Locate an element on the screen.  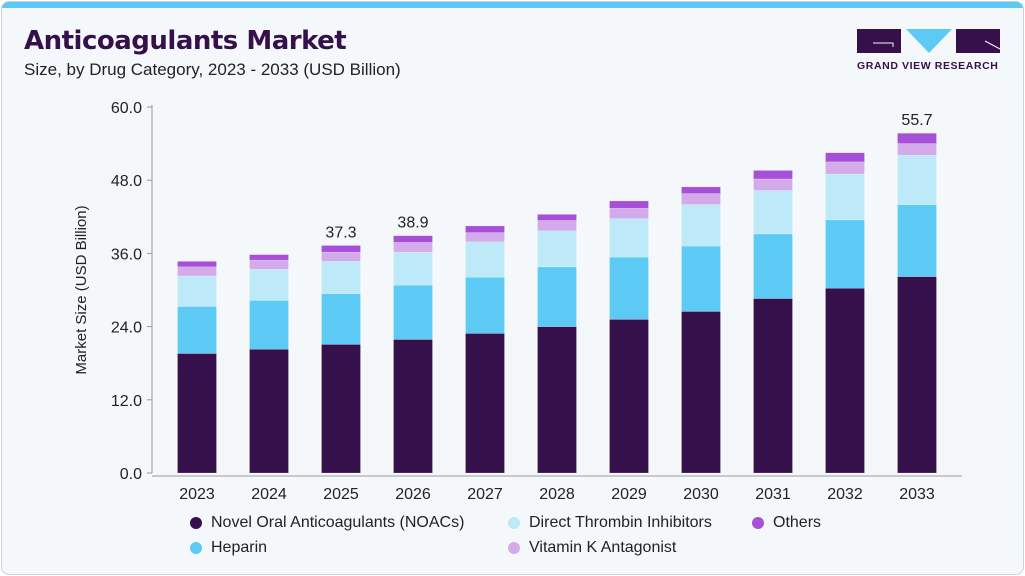
x-tick-label: 2024 is located at coordinates (269, 494).